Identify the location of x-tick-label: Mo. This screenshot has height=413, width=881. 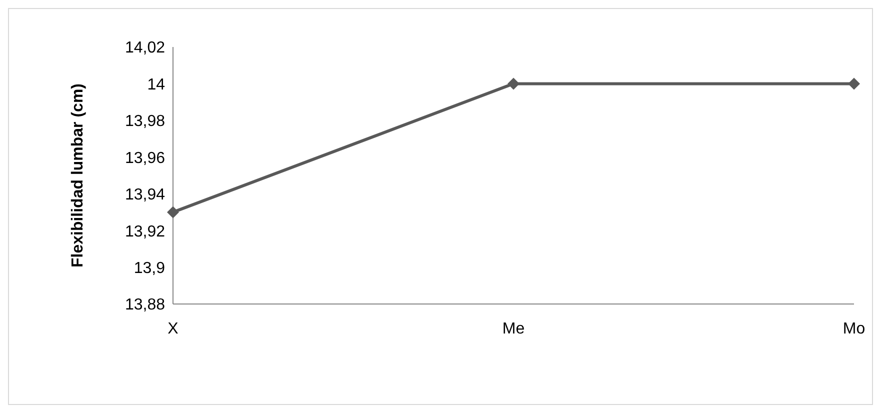
(854, 329).